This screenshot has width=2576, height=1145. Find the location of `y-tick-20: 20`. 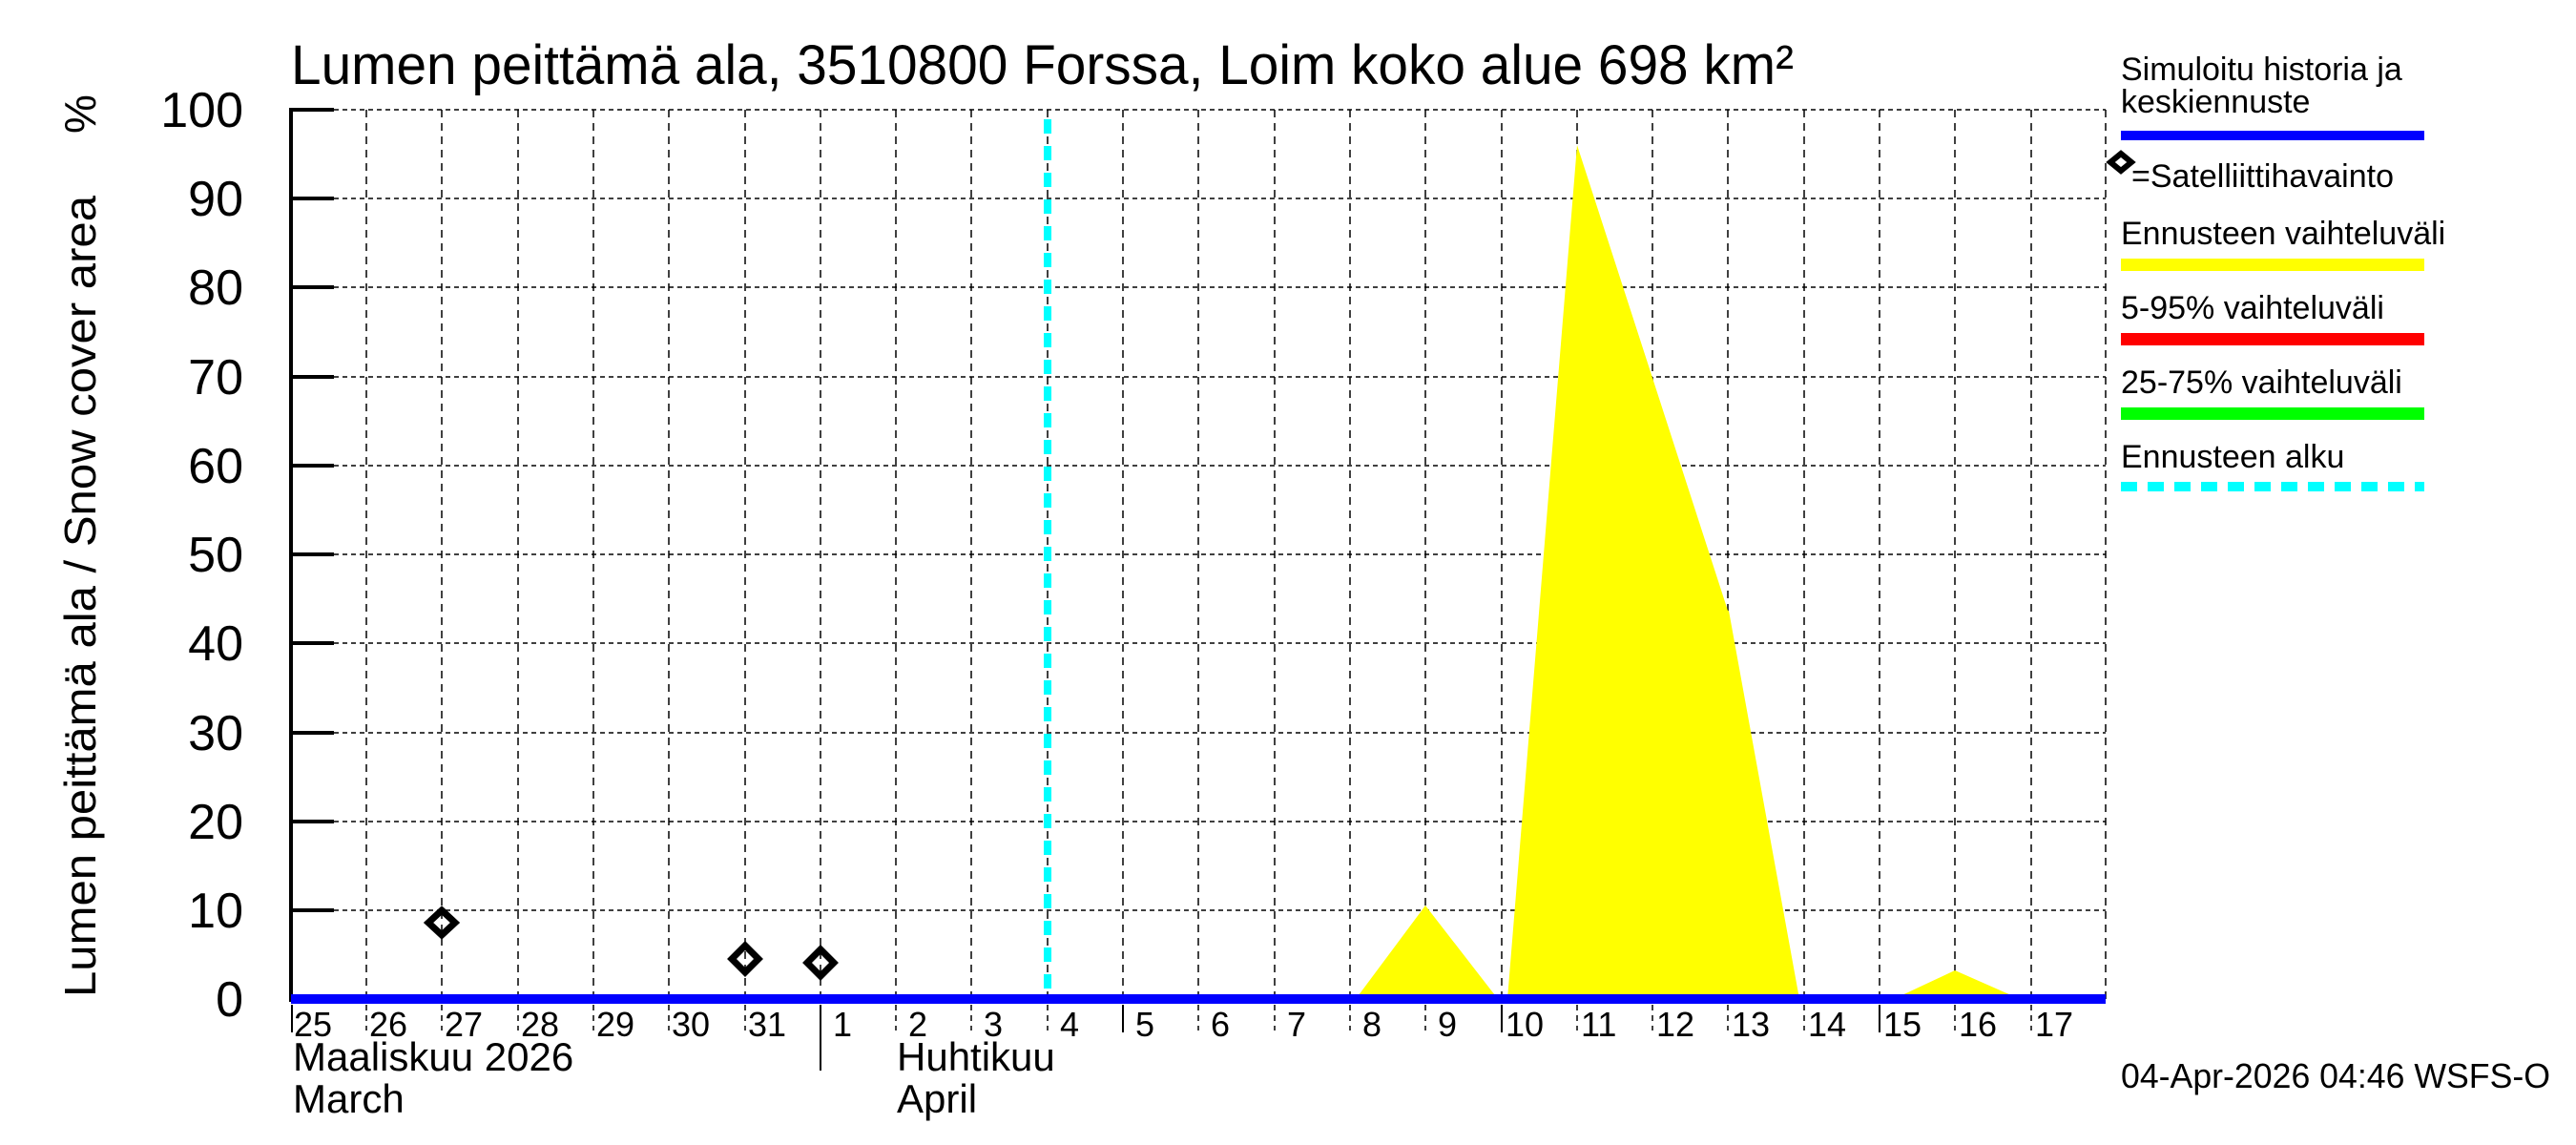

y-tick-20: 20 is located at coordinates (215, 823).